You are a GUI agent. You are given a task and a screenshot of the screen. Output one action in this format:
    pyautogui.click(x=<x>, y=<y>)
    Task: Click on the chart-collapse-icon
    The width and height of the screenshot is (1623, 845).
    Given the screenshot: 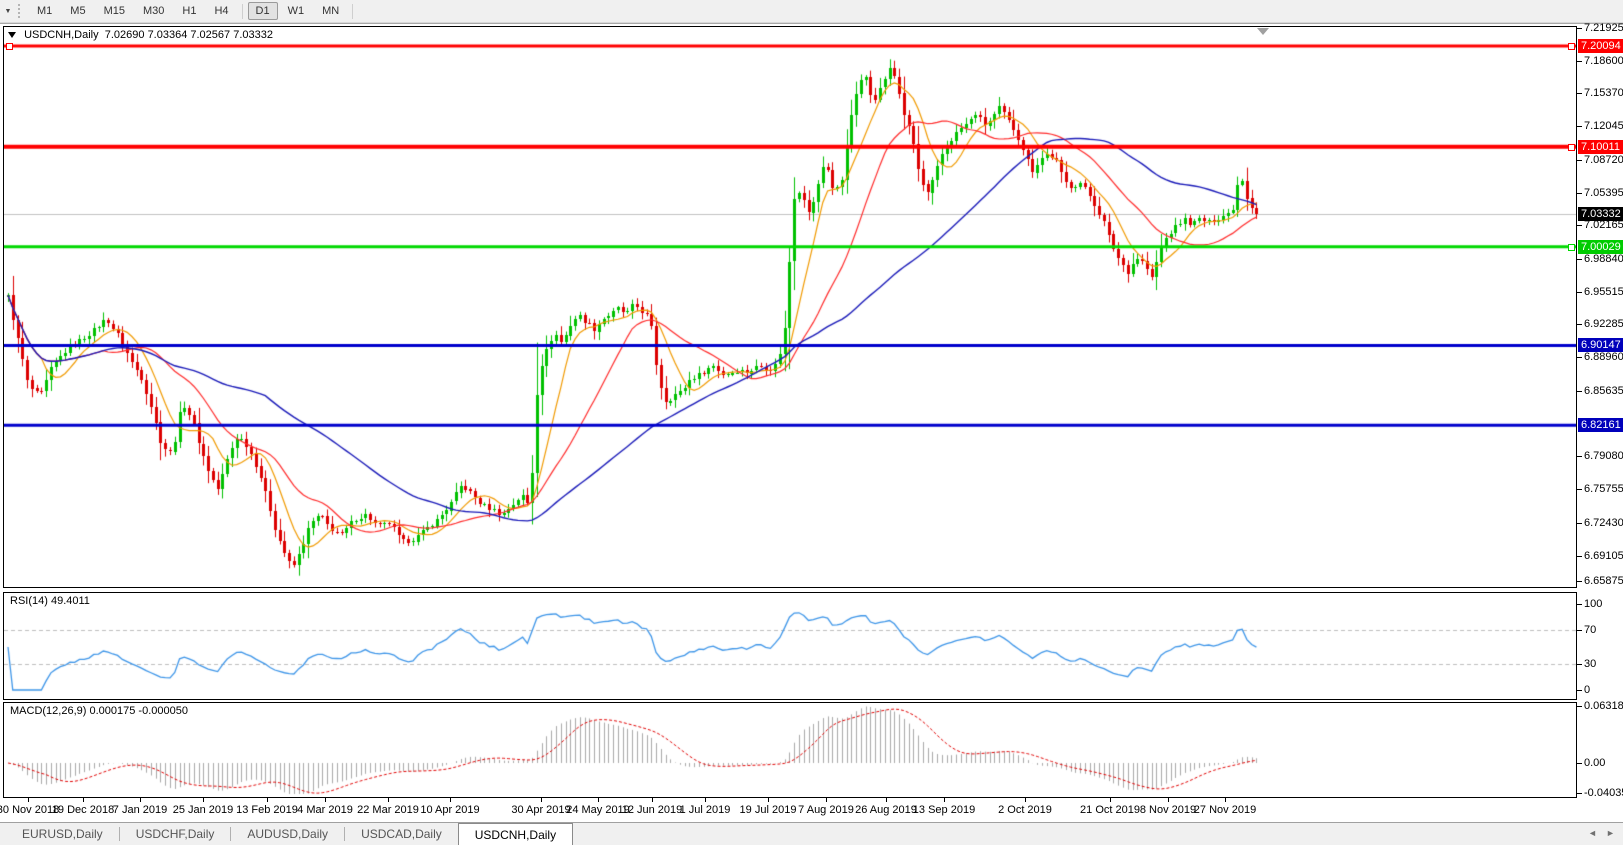 What is the action you would take?
    pyautogui.click(x=12, y=35)
    